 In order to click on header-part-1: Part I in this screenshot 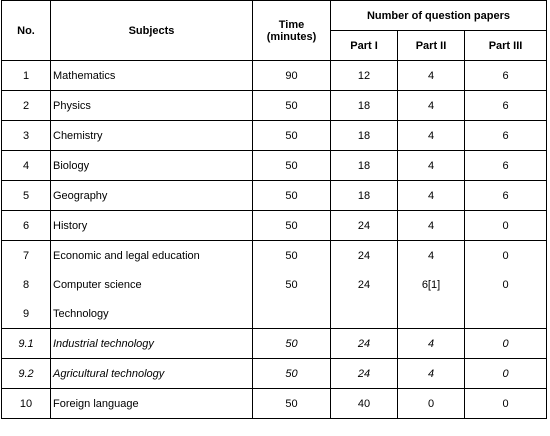, I will do `click(364, 45)`.